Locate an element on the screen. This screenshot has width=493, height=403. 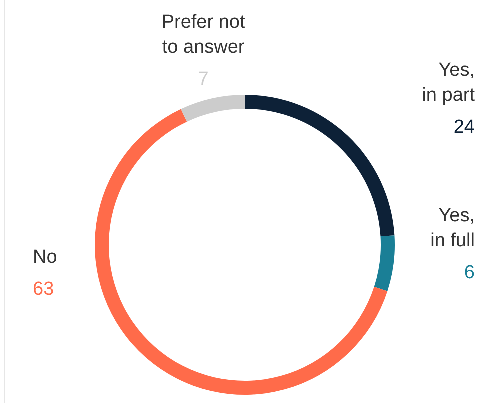
slice-label: Yes, in part is located at coordinates (449, 83).